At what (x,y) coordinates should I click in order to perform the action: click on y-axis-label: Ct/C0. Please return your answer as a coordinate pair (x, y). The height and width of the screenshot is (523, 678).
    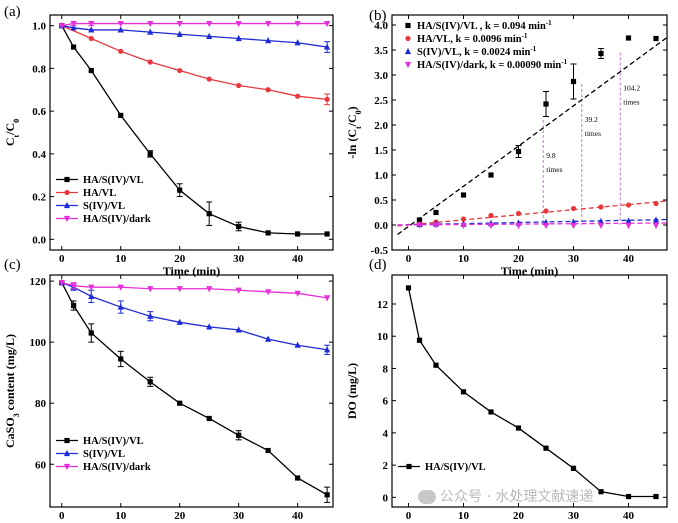
    Looking at the image, I should click on (12, 132).